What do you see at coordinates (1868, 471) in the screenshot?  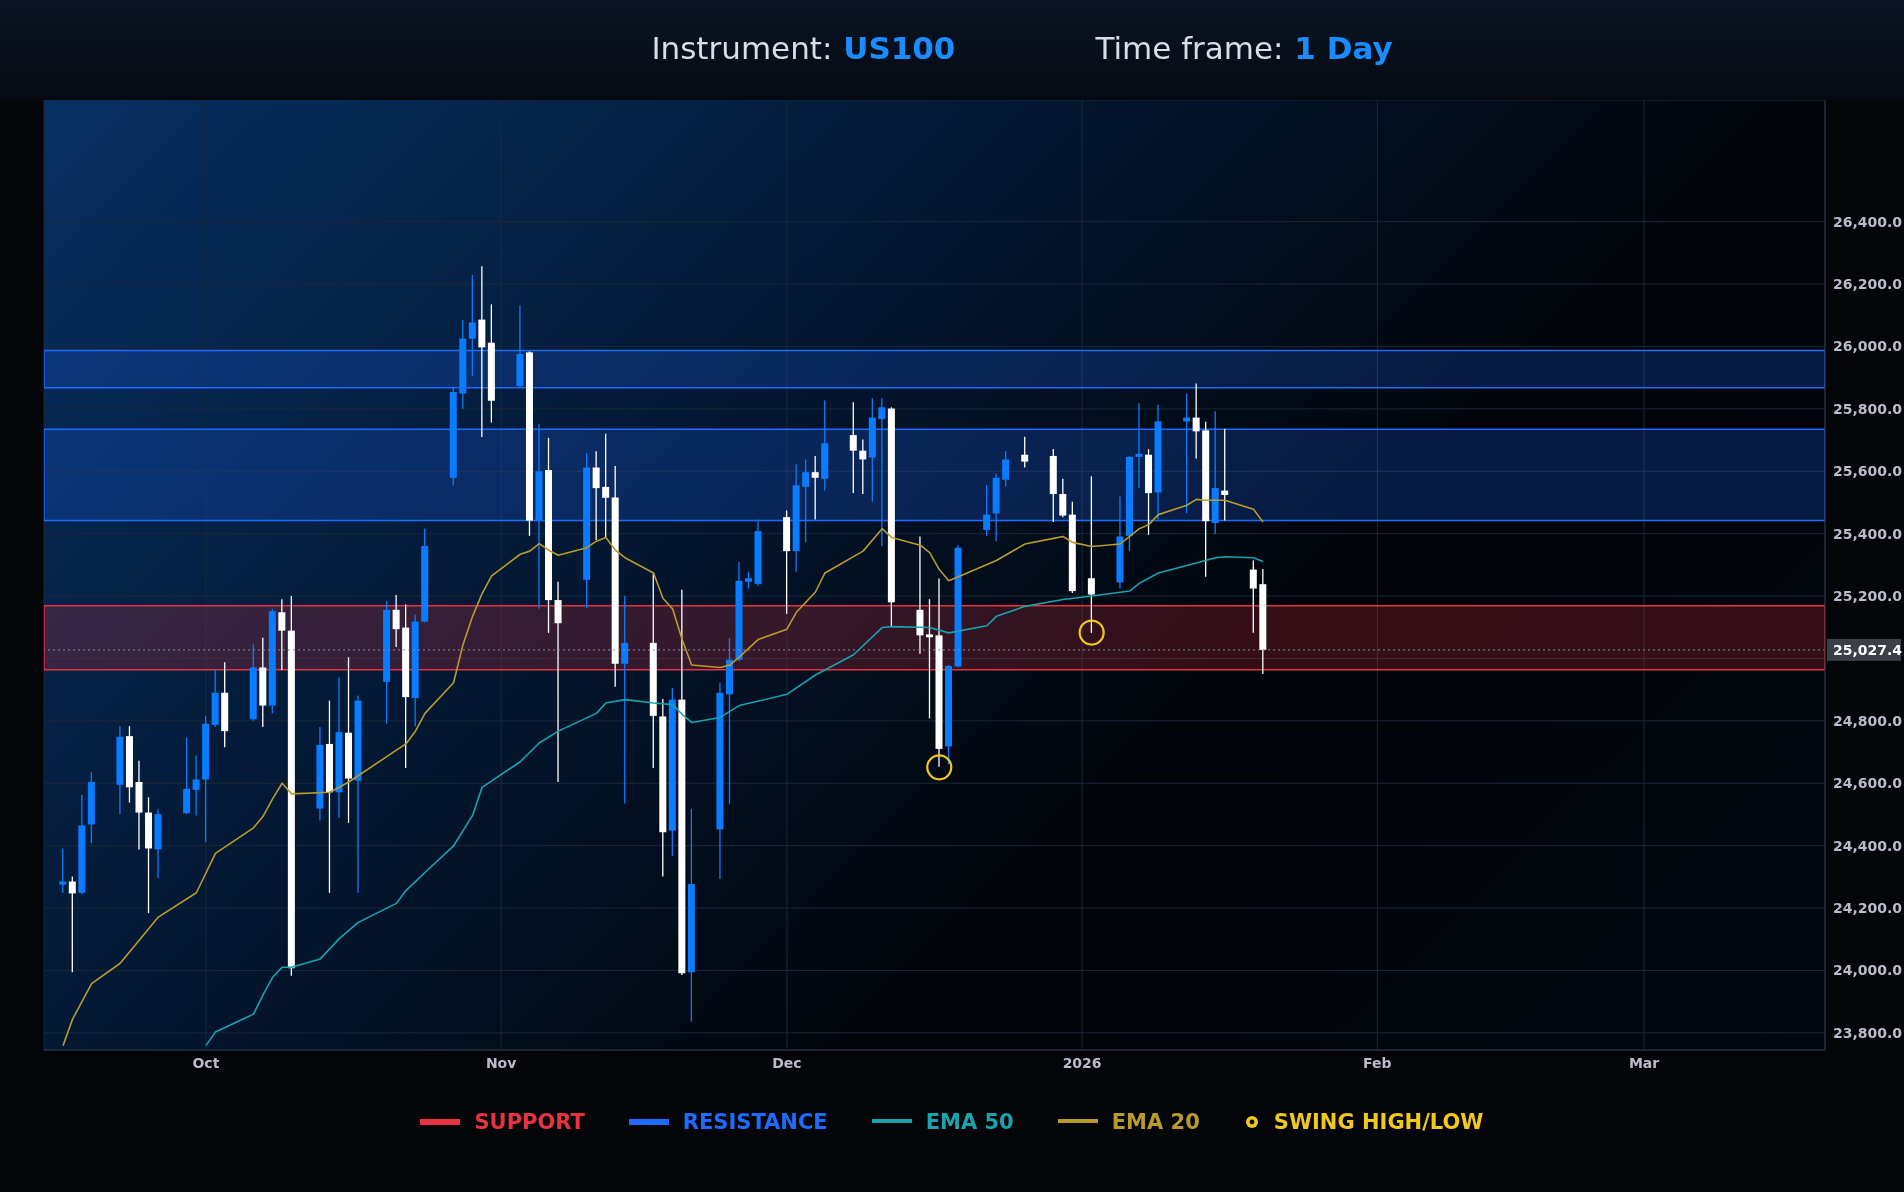 I see `y-tick-label: 25,600.0` at bounding box center [1868, 471].